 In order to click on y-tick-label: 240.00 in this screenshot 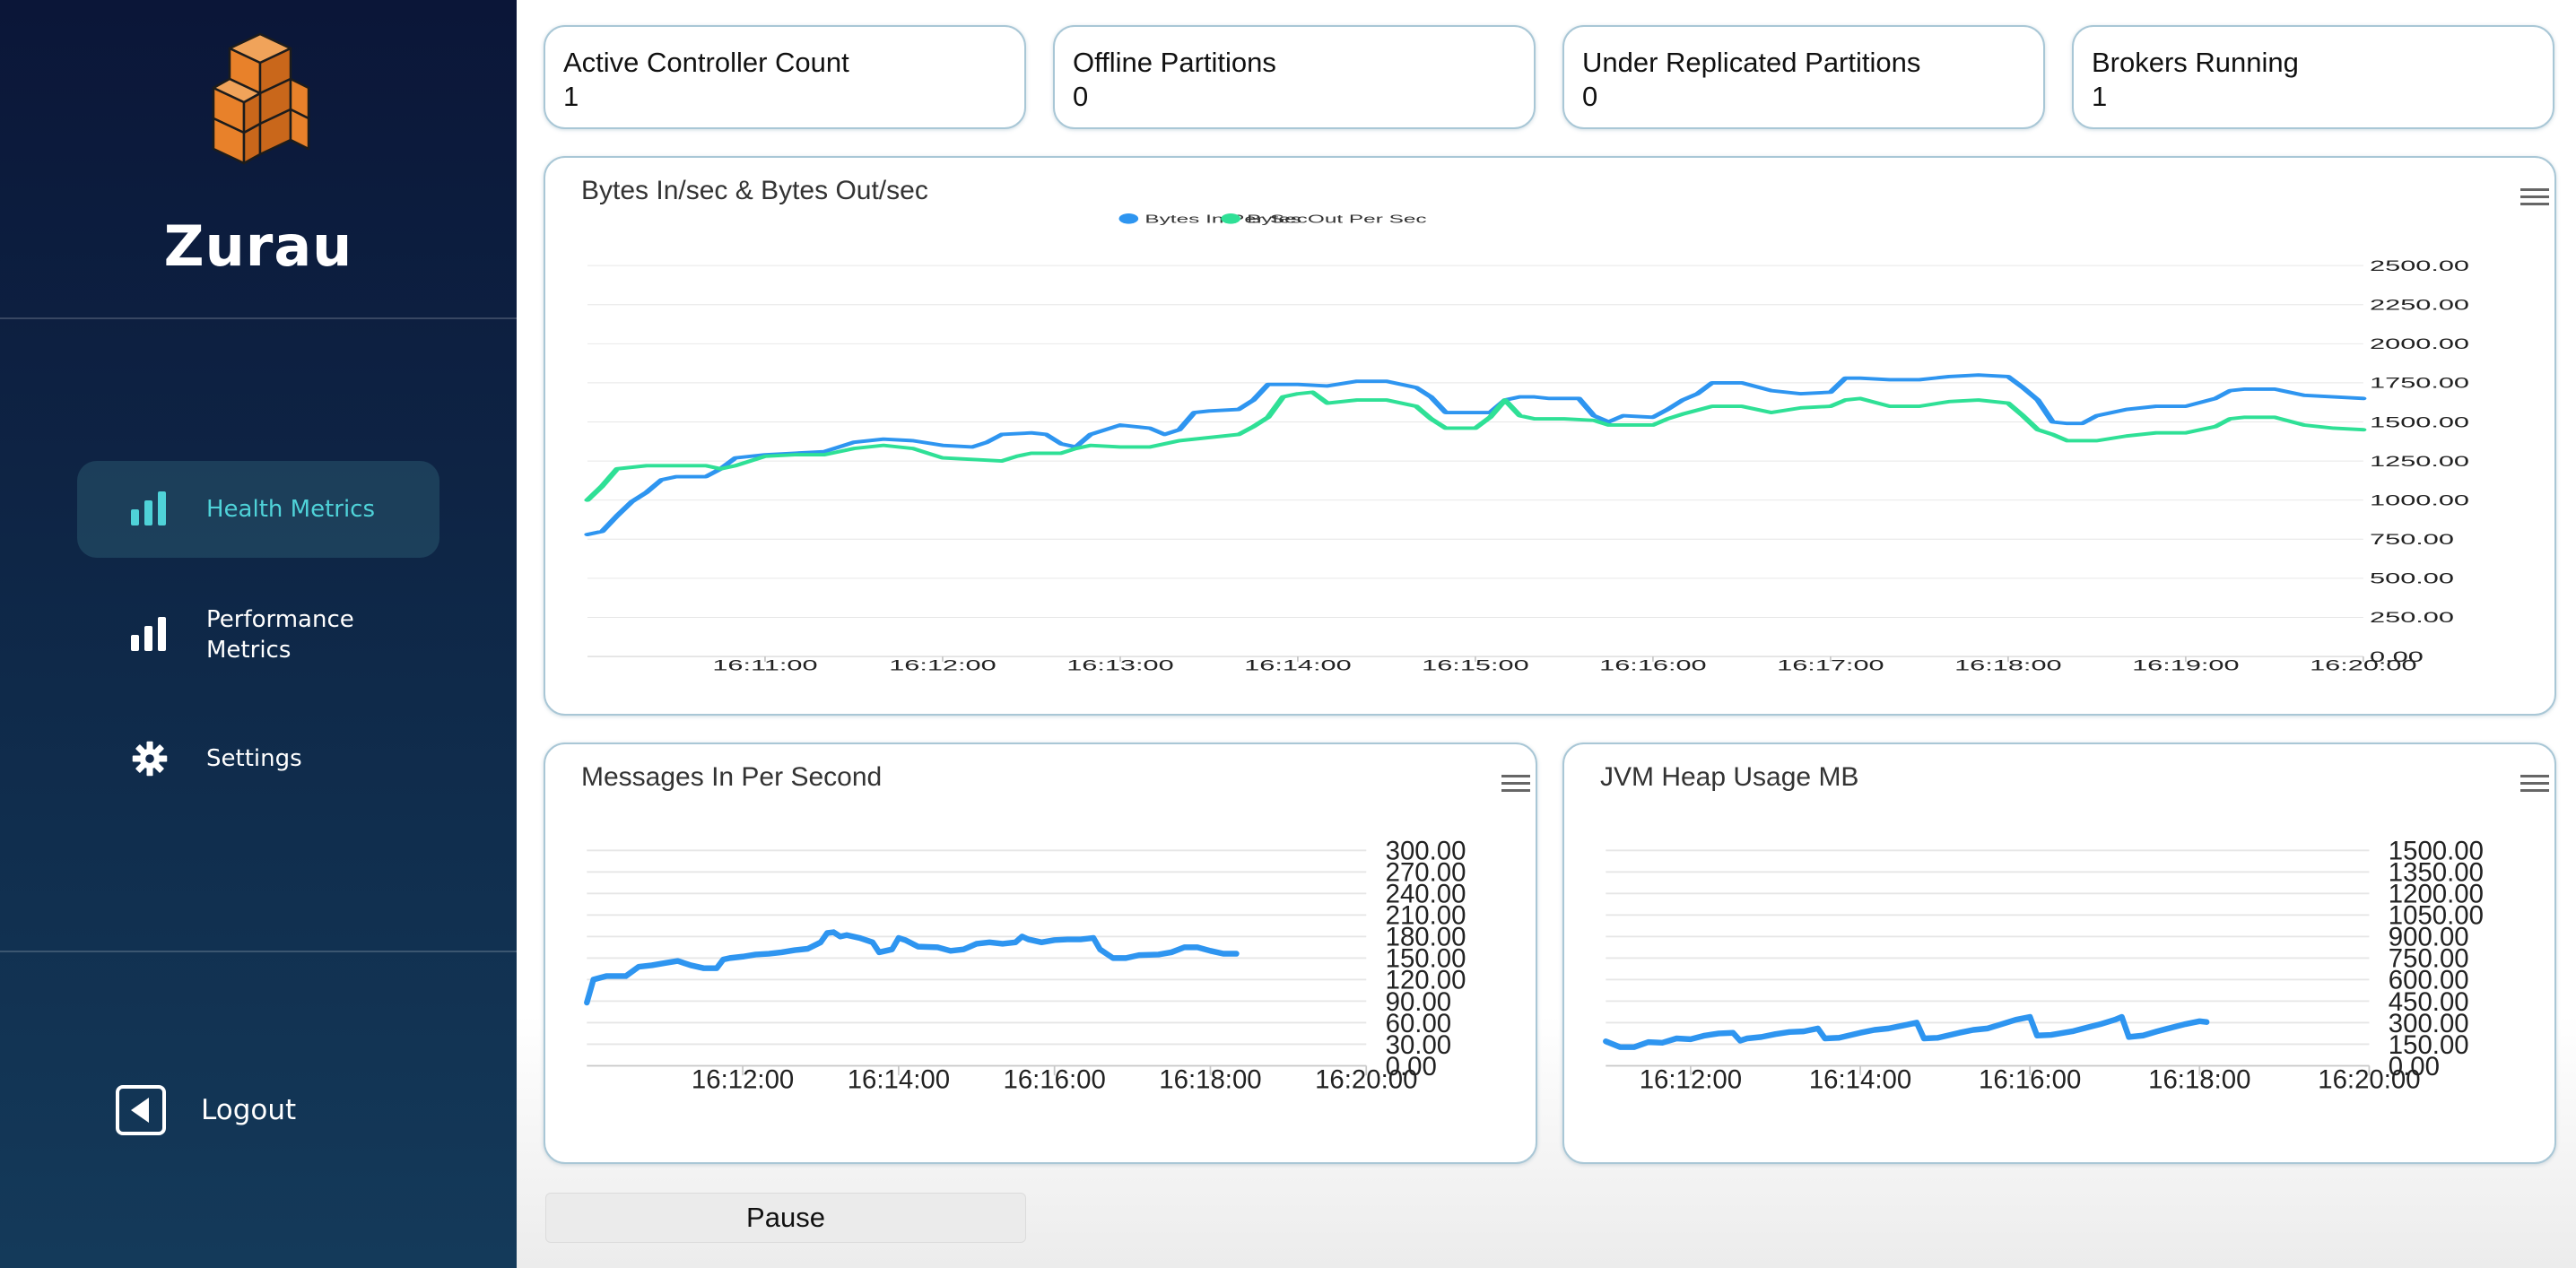, I will do `click(1426, 894)`.